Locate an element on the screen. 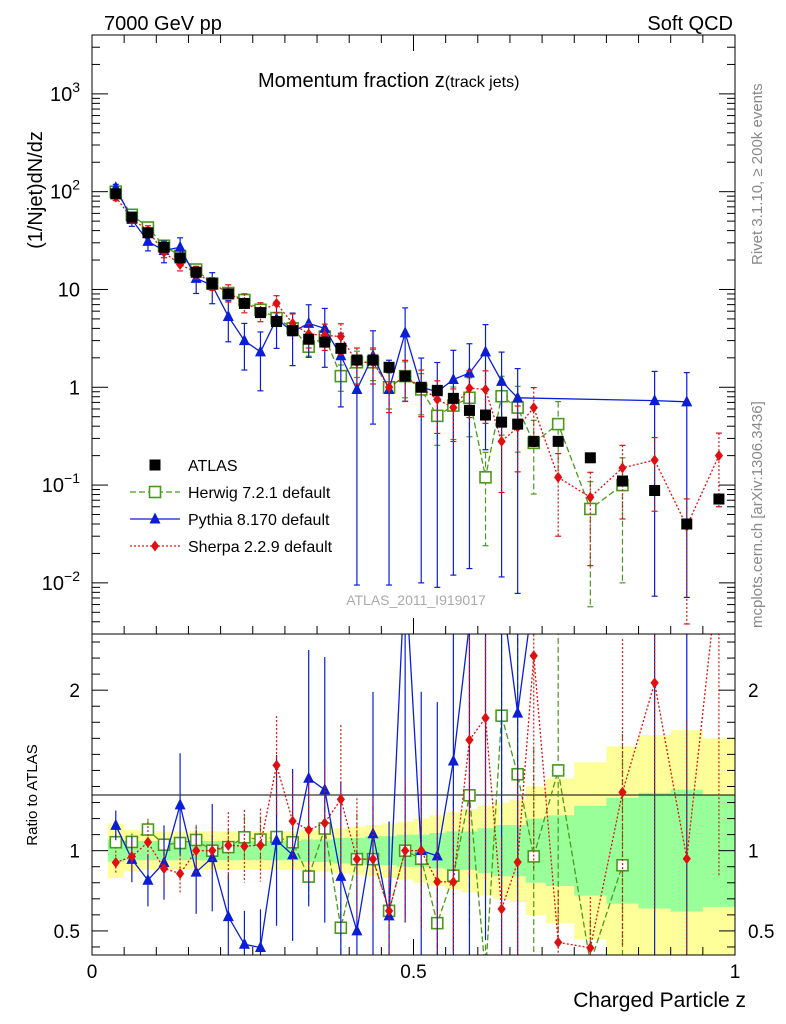 This screenshot has height=1024, width=786. legend-label: ATLAS is located at coordinates (213, 466).